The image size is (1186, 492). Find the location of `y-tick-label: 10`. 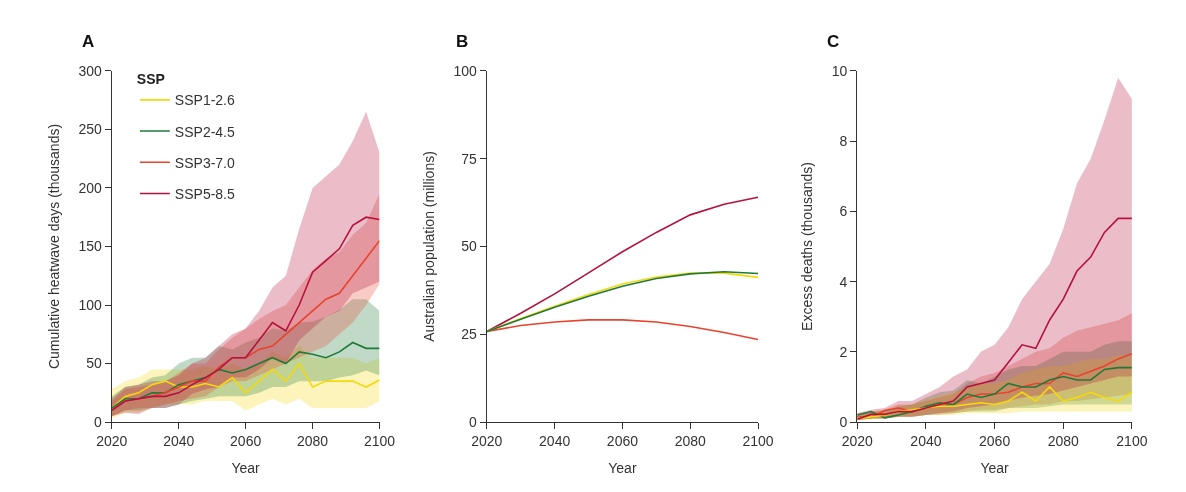

y-tick-label: 10 is located at coordinates (839, 70).